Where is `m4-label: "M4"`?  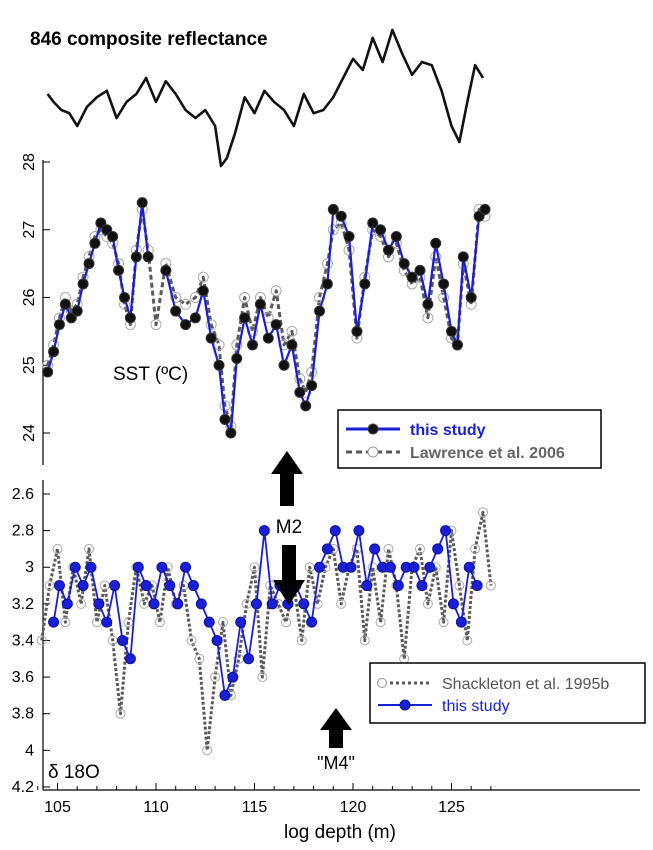
m4-label: "M4" is located at coordinates (336, 763).